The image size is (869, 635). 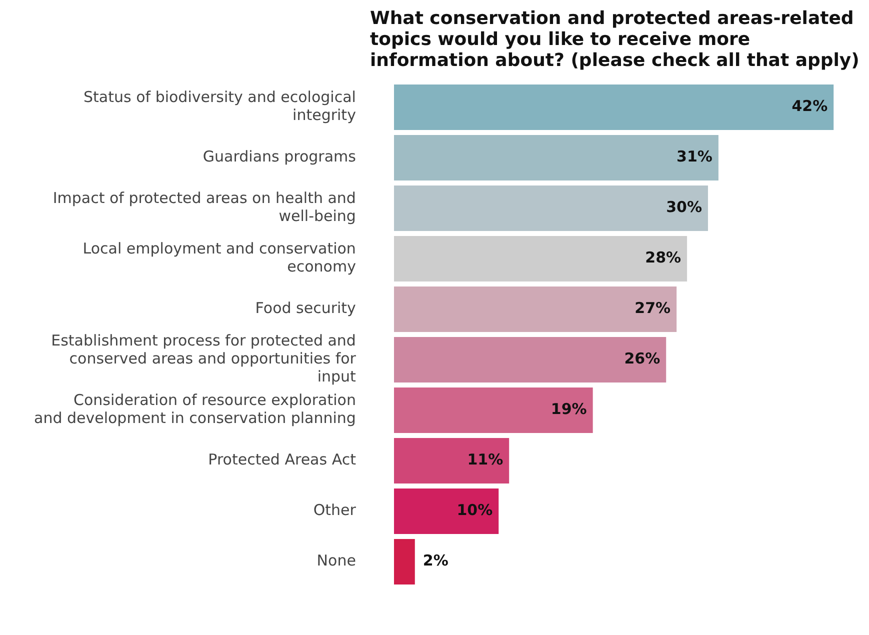 What do you see at coordinates (684, 207) in the screenshot?
I see `data-label: 30%` at bounding box center [684, 207].